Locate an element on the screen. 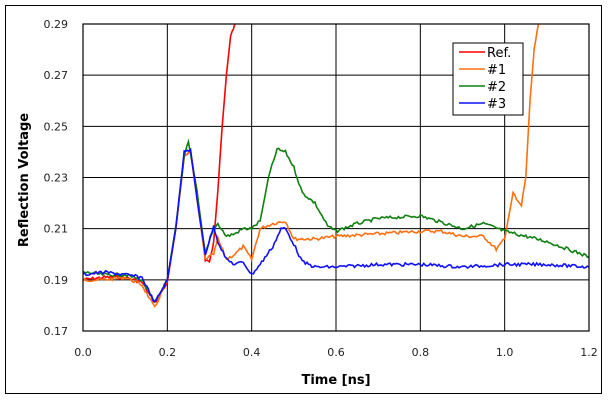 This screenshot has height=400, width=608. y-tick-label: 0.29 is located at coordinates (56, 24).